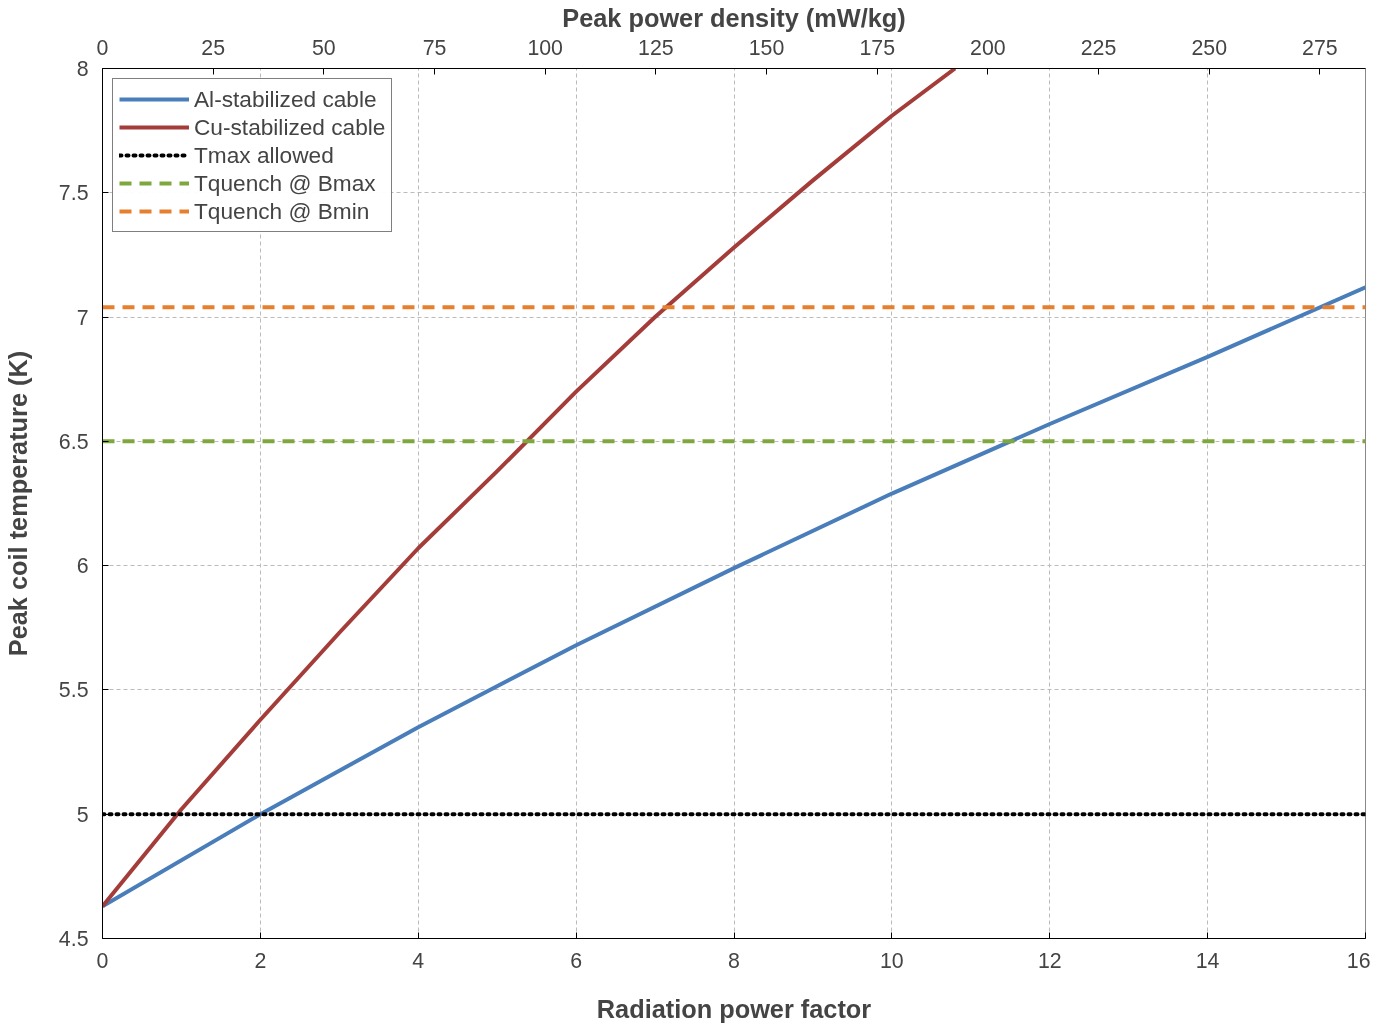 The image size is (1379, 1032). What do you see at coordinates (213, 47) in the screenshot?
I see `x2-tick-label: 25` at bounding box center [213, 47].